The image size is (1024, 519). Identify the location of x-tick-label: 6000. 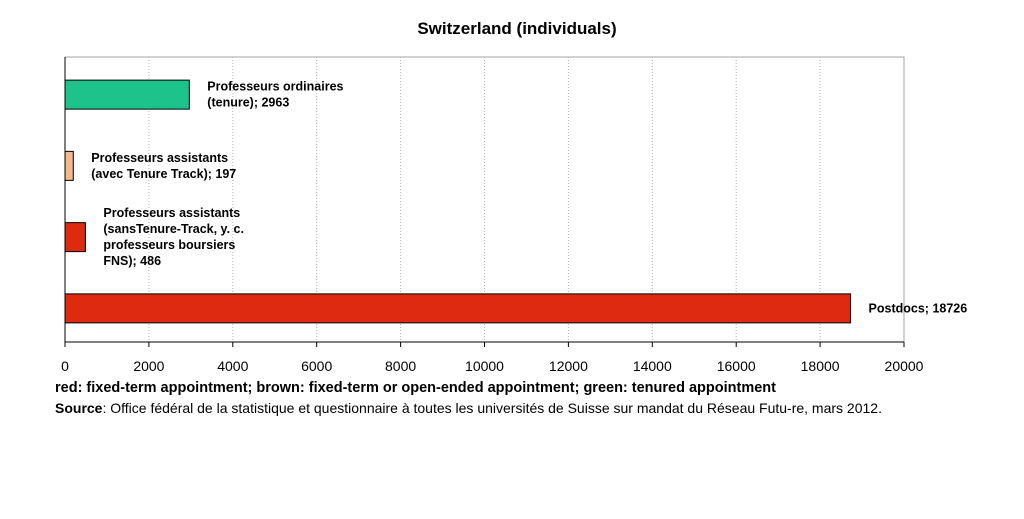
(316, 366).